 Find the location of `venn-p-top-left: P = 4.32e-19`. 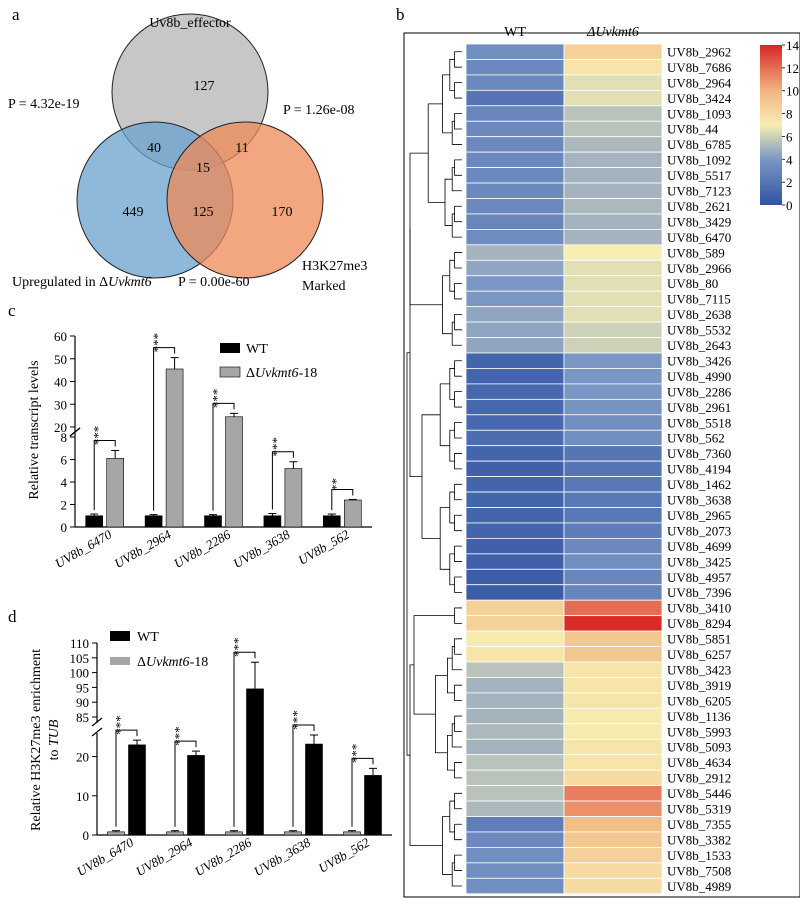

venn-p-top-left: P = 4.32e-19 is located at coordinates (44, 104).